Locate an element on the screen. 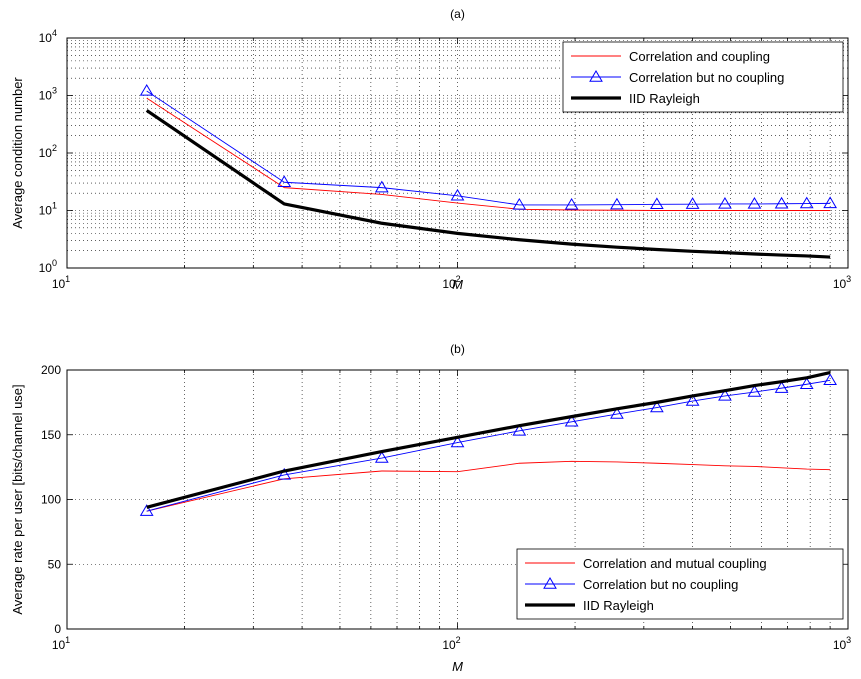 Image resolution: width=861 pixels, height=679 pixels. y-tick-label: 102 is located at coordinates (48, 151).